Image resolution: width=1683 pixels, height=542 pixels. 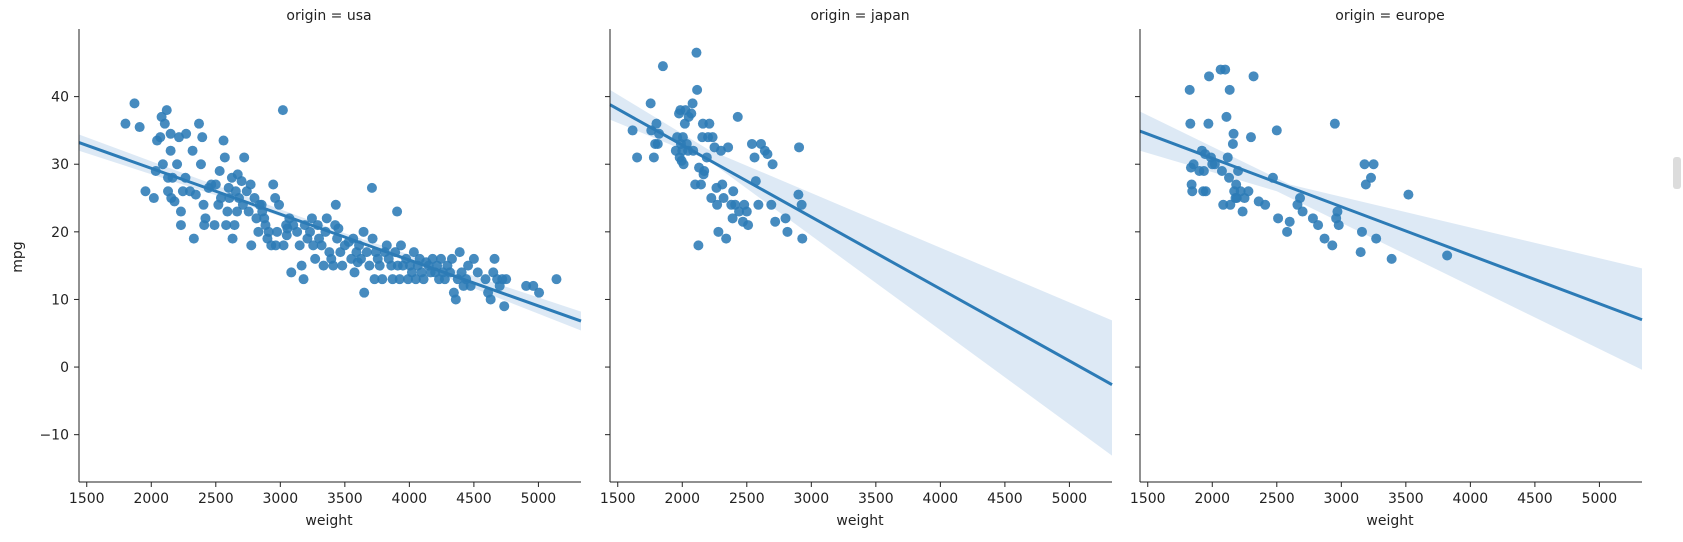 I want to click on panel-title: origin = japan, so click(x=859, y=16).